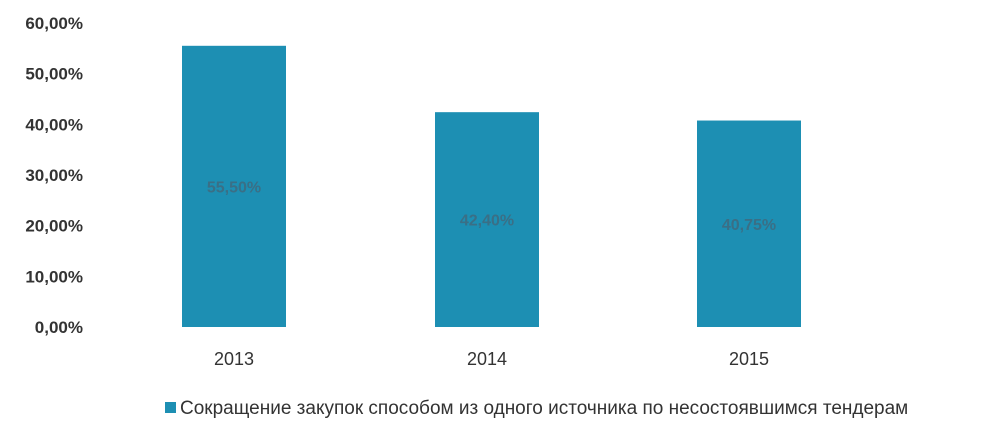 This screenshot has width=1005, height=428. Describe the element at coordinates (54, 23) in the screenshot. I see `y-tick-label: 60,00%` at that location.